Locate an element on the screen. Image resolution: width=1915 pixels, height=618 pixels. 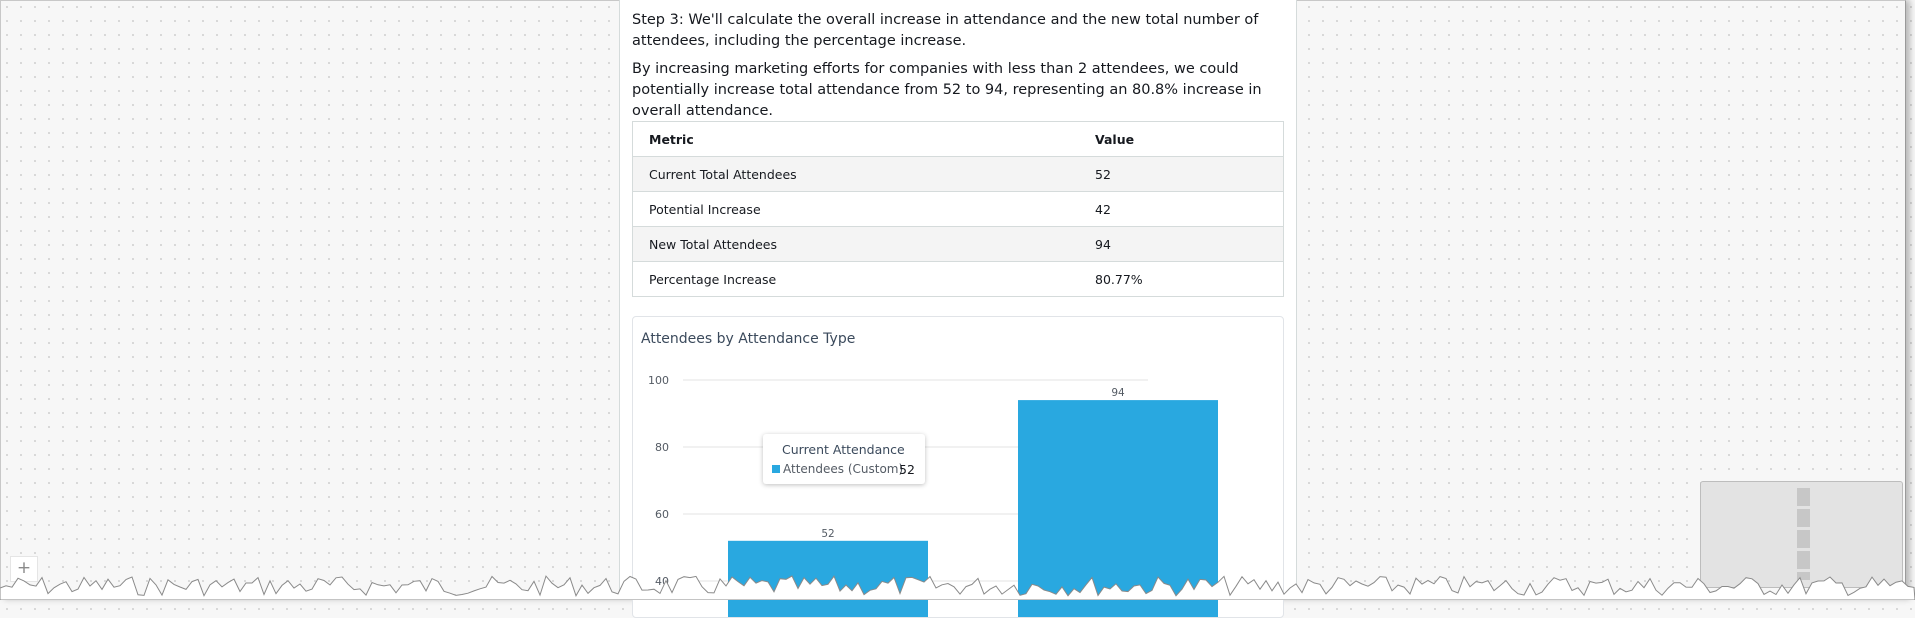
value-cell: 80.77% is located at coordinates (1181, 279).